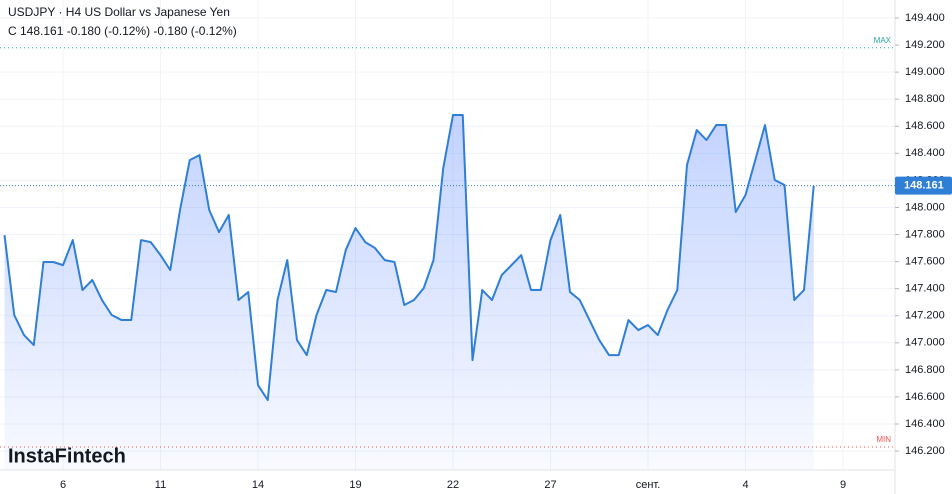 Image resolution: width=952 pixels, height=494 pixels. Describe the element at coordinates (925, 289) in the screenshot. I see `y-tick-label: 147.400` at that location.